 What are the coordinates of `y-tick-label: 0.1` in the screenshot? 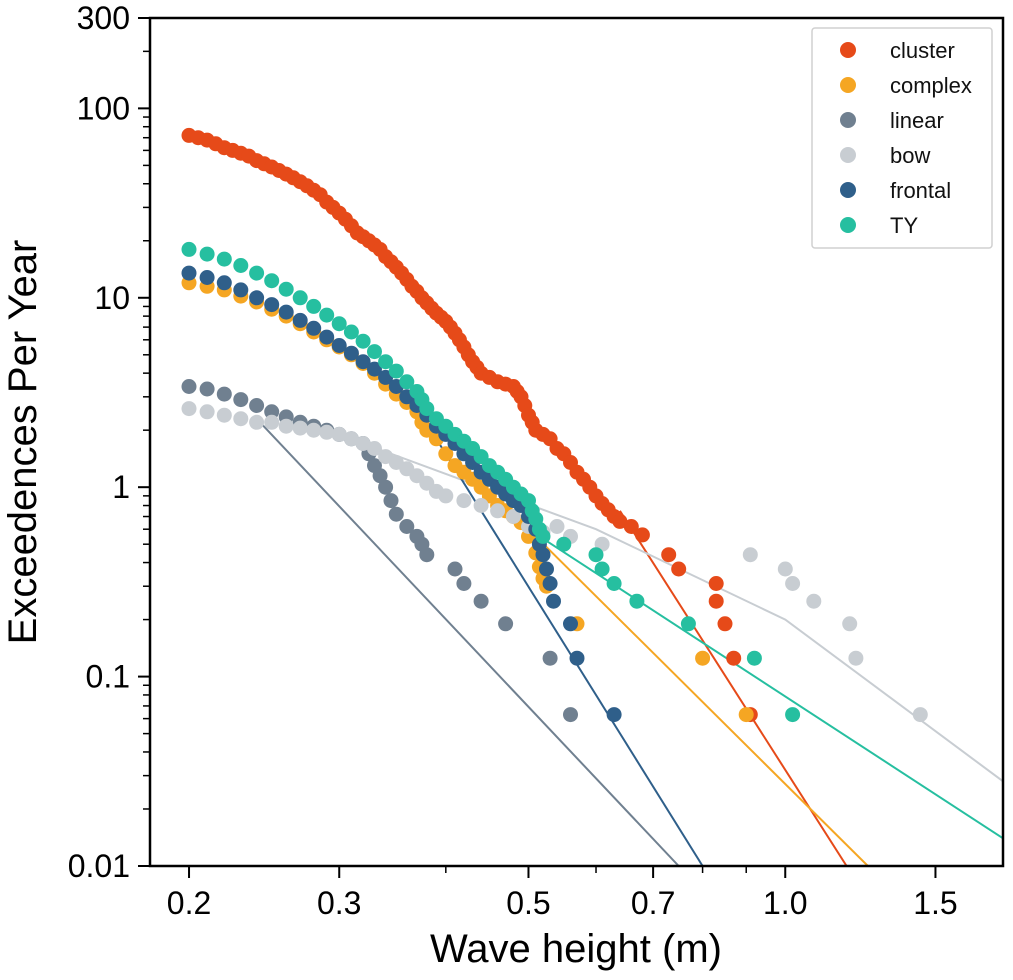 It's located at (108, 677).